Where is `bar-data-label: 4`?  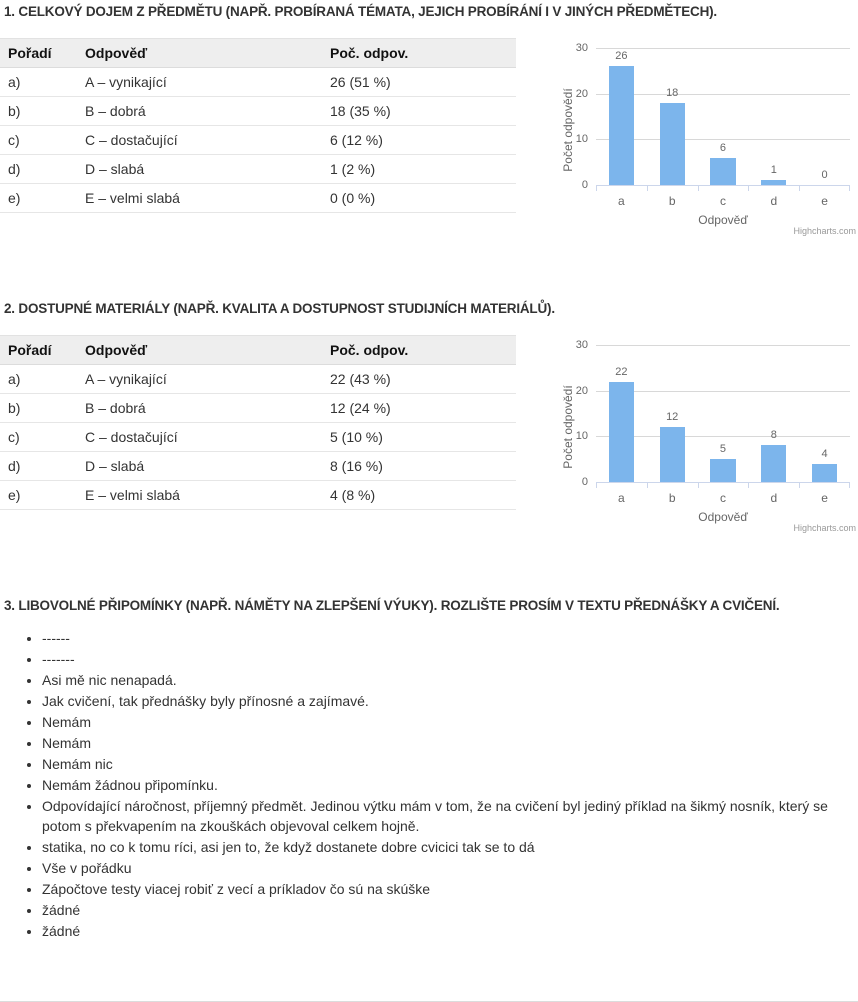
bar-data-label: 4 is located at coordinates (824, 453).